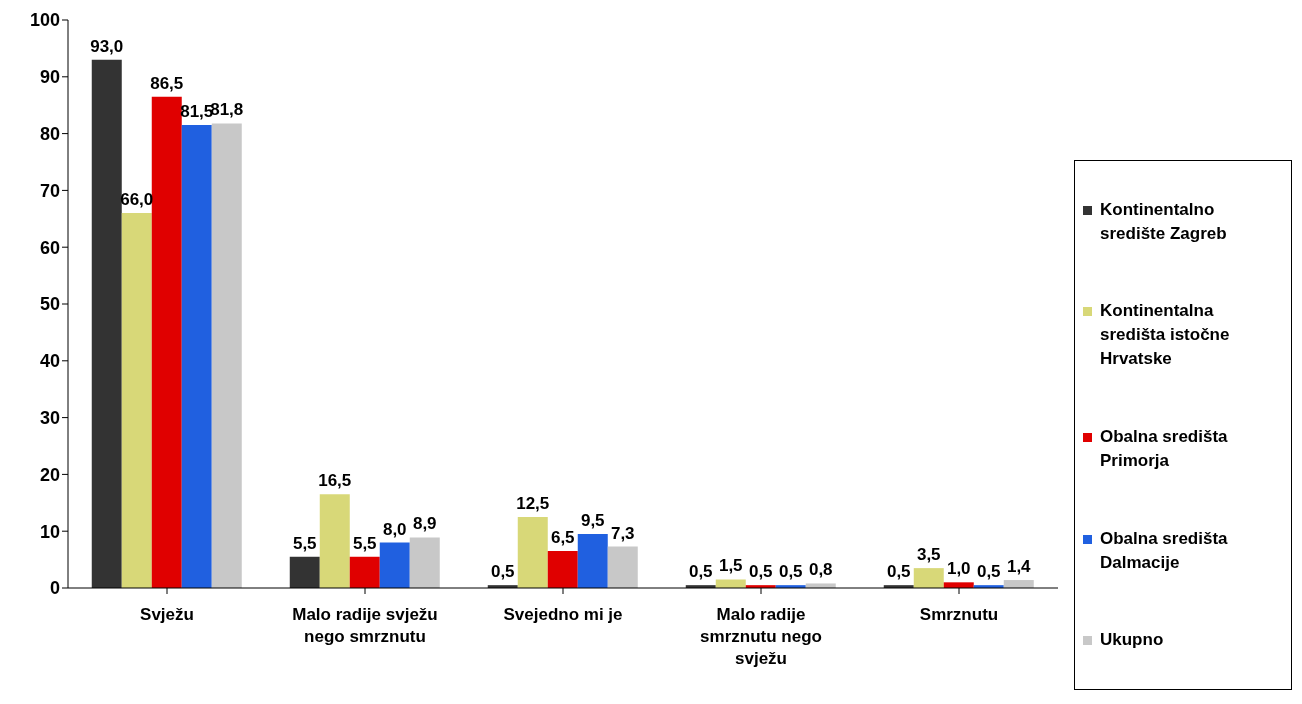 The image size is (1302, 704). Describe the element at coordinates (563, 614) in the screenshot. I see `x-tick-label: Svejedno mi je` at that location.